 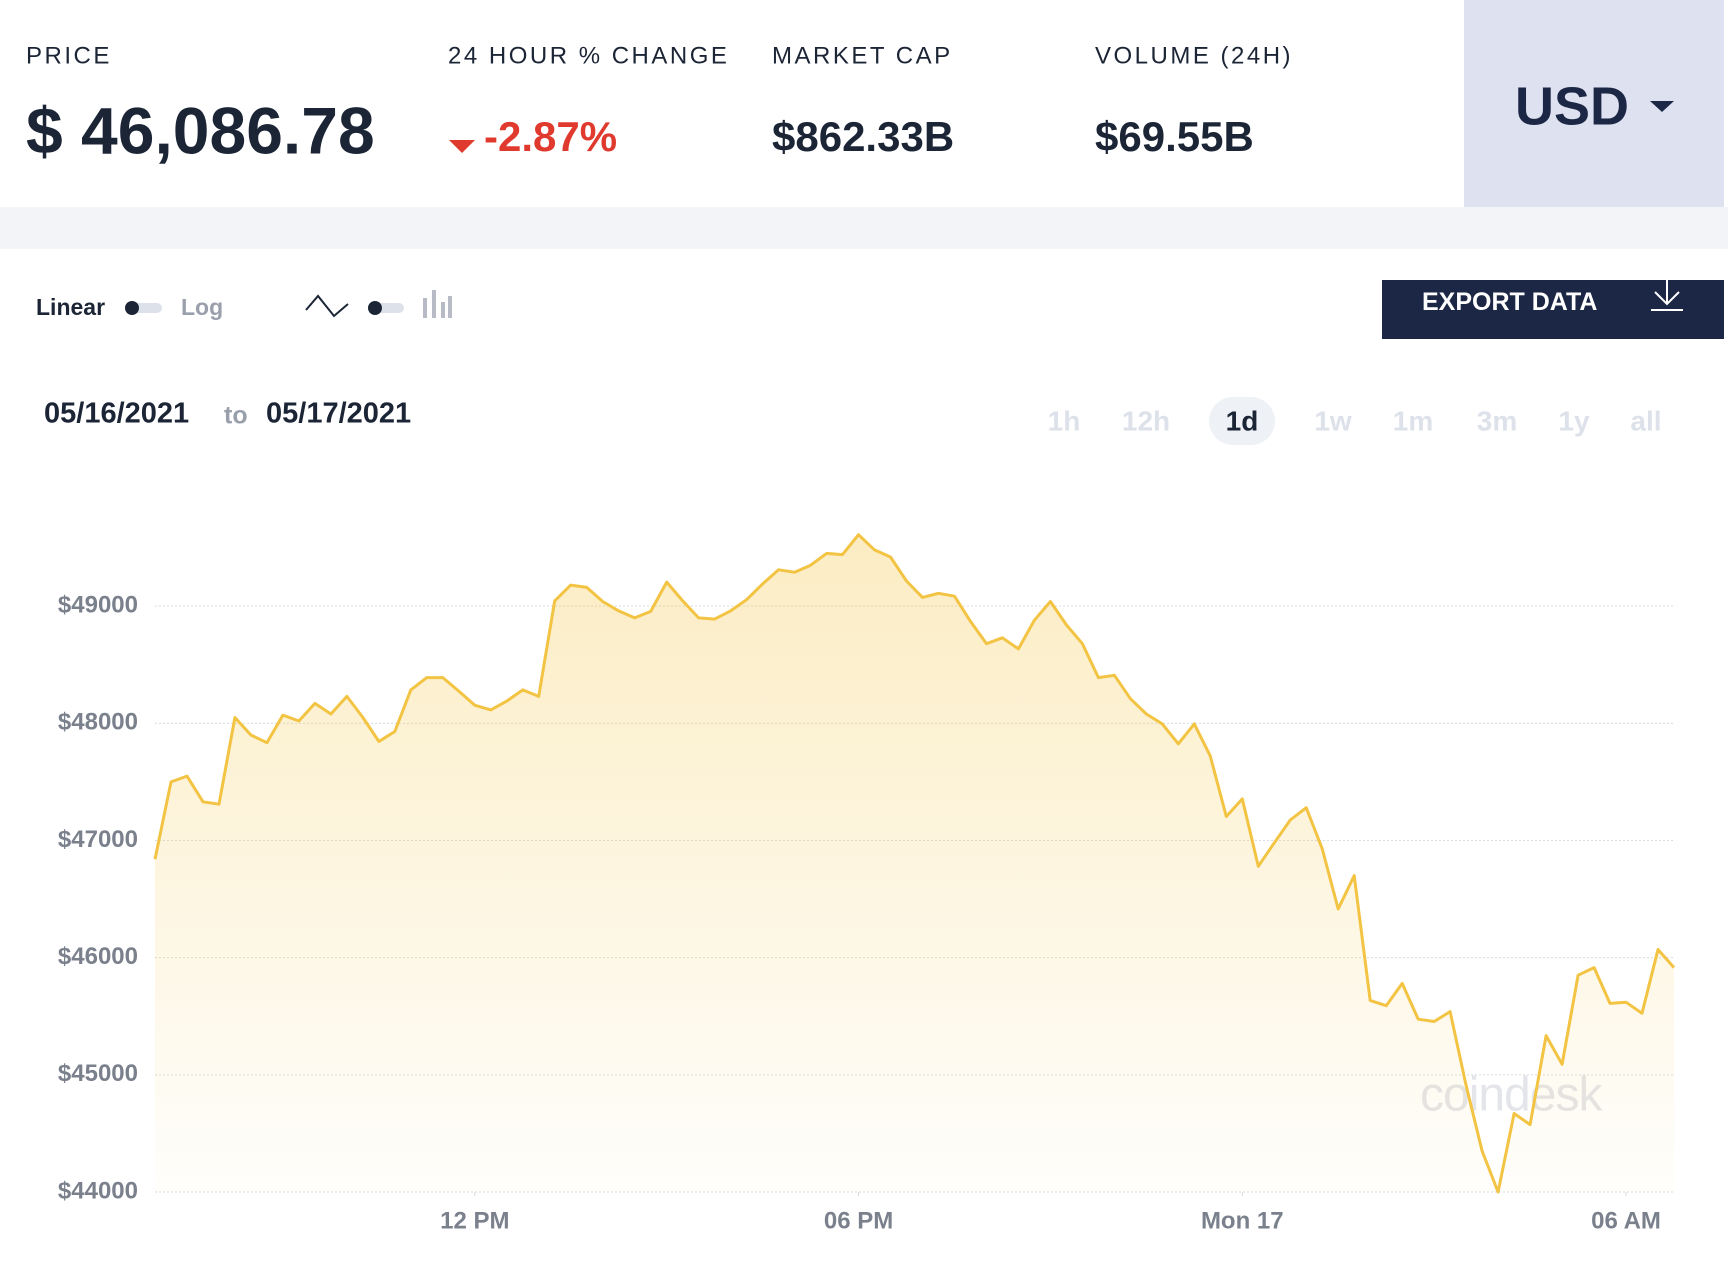 What do you see at coordinates (200, 130) in the screenshot?
I see `stat-value: $ 46,086.78` at bounding box center [200, 130].